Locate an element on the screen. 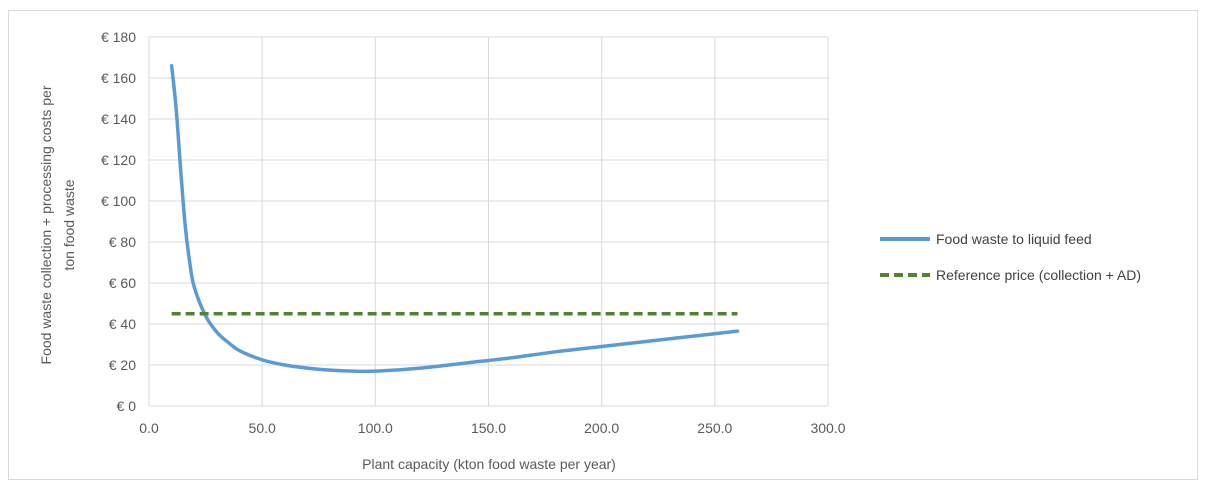 The image size is (1205, 486). y-tick-label: € 180 is located at coordinates (118, 37).